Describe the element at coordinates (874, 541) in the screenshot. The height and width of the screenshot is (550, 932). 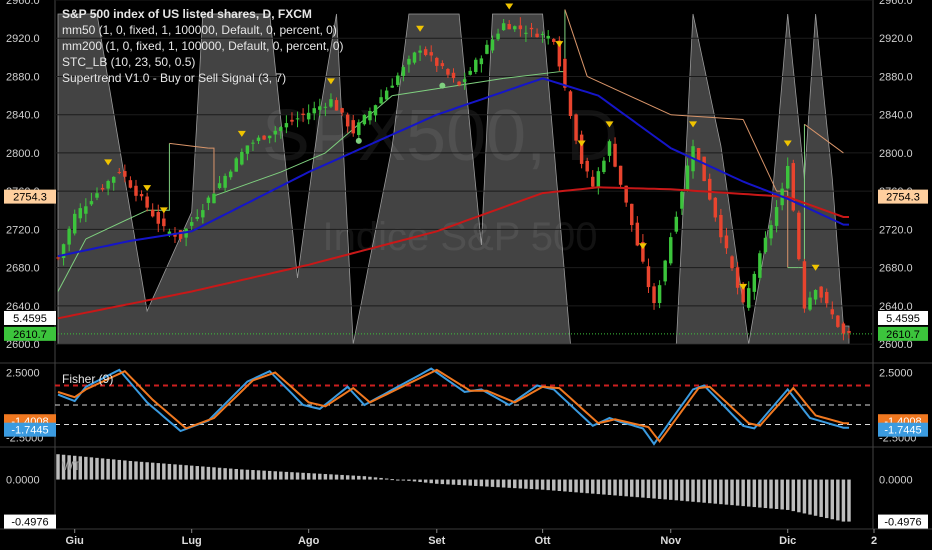
I see `time-axis-label: 2` at that location.